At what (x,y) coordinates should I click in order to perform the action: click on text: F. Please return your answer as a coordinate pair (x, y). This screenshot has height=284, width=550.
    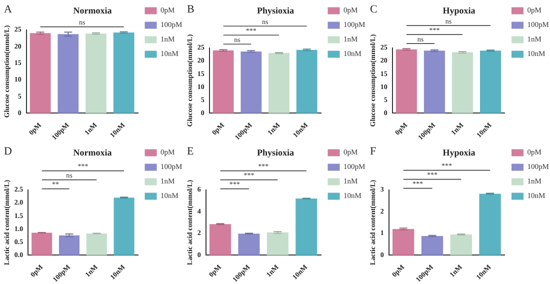
    Looking at the image, I should click on (373, 151).